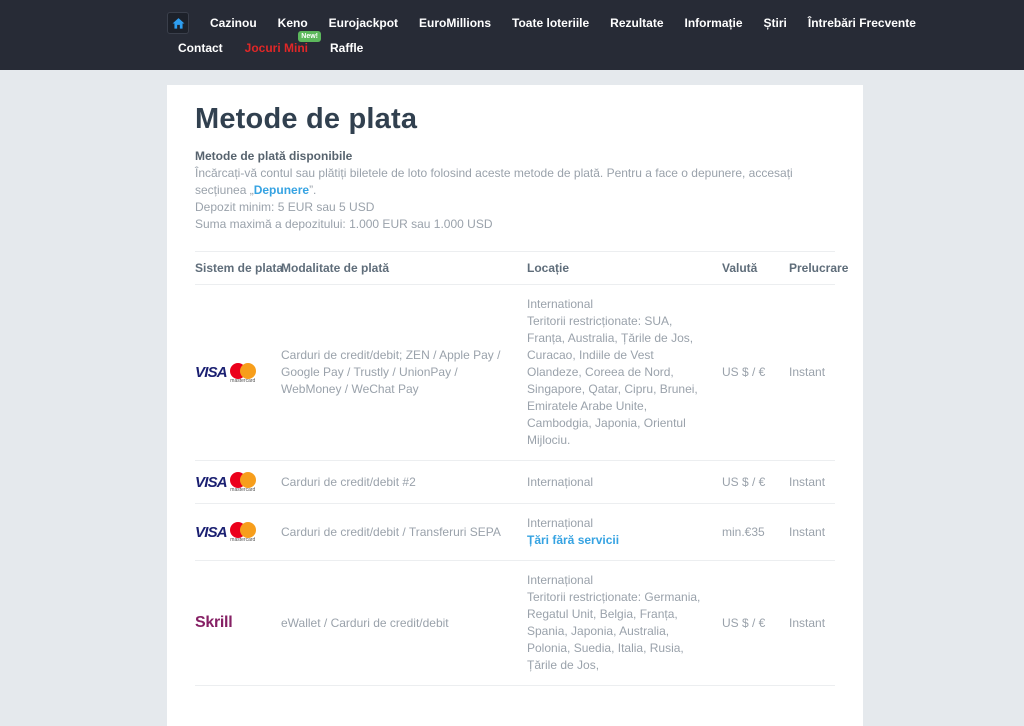  Describe the element at coordinates (624, 268) in the screenshot. I see `header-locatie: Locație` at that location.